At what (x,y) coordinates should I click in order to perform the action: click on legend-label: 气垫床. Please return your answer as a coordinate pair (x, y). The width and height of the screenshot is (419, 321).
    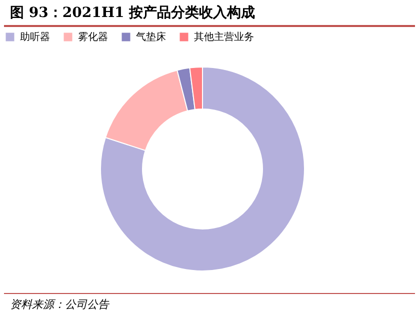
    Looking at the image, I should click on (151, 37).